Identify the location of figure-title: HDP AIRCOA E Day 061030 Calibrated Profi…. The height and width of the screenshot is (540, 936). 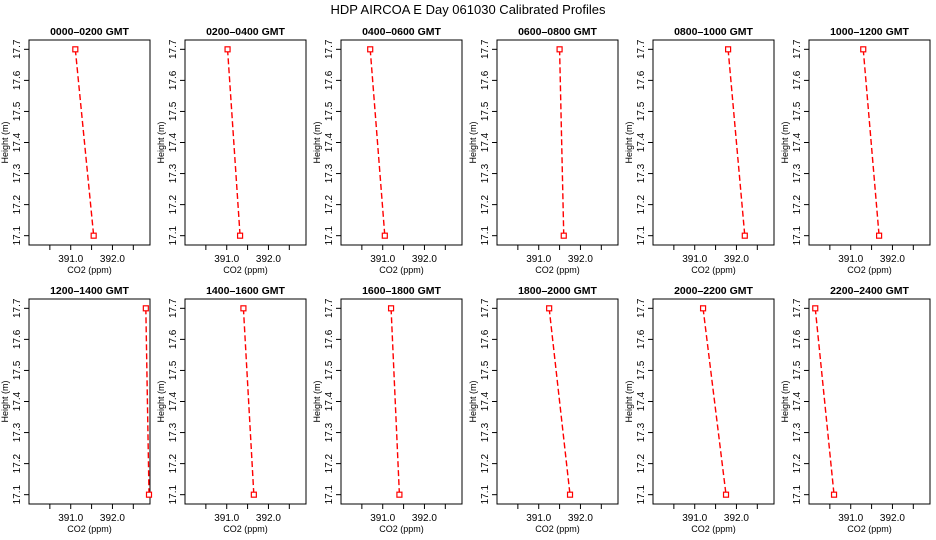
(468, 9).